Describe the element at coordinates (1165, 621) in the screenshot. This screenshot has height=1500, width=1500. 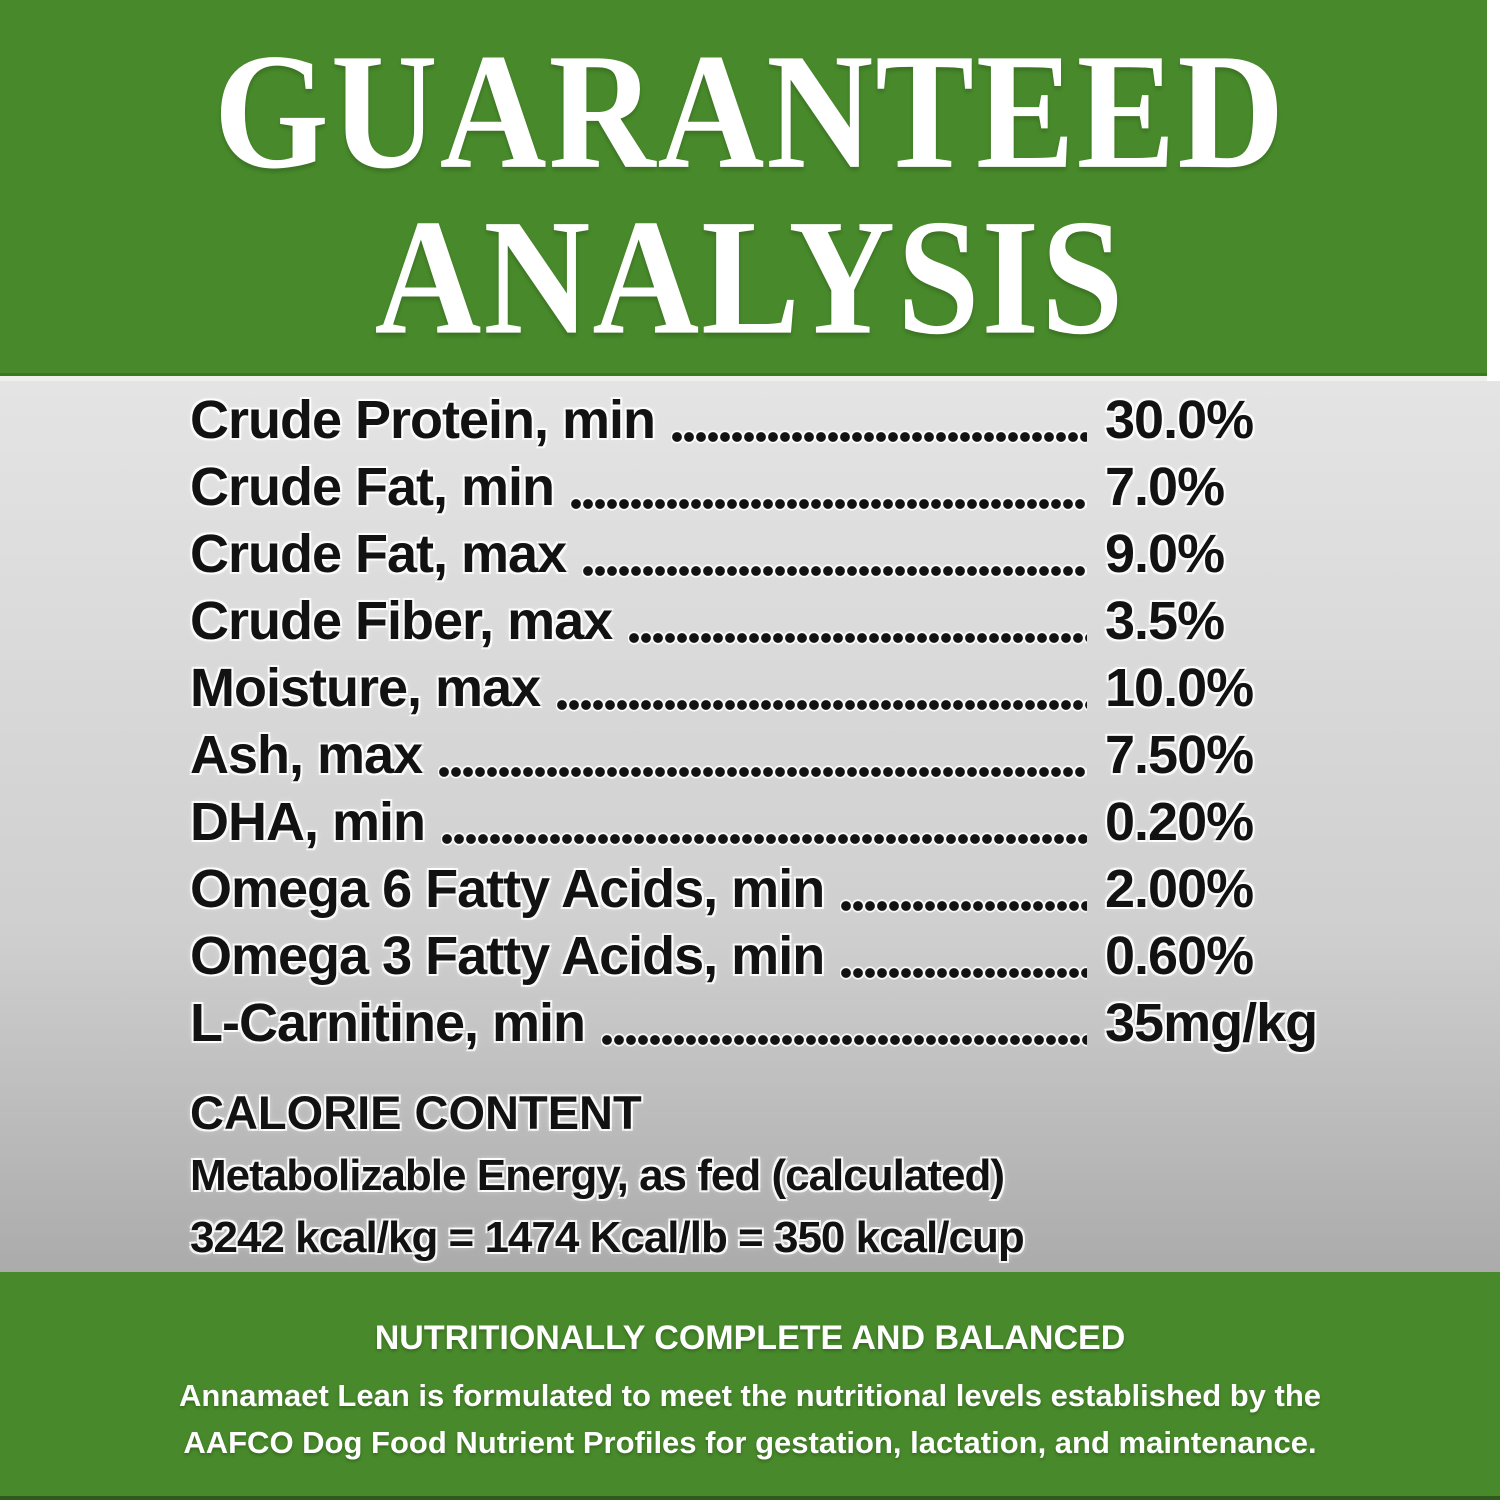
I see `nutrient-value: 3.5%` at that location.